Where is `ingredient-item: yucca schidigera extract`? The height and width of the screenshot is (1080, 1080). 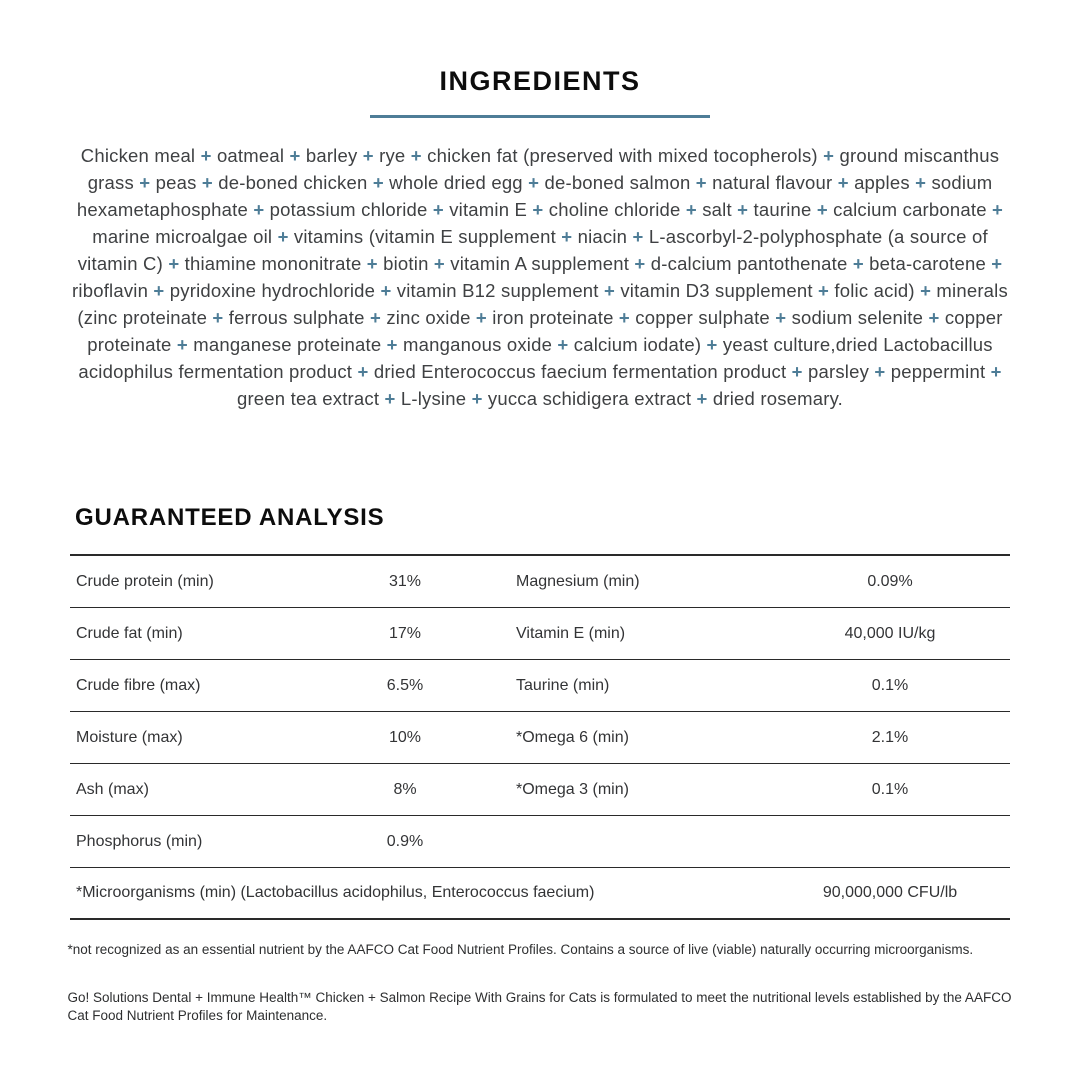 ingredient-item: yucca schidigera extract is located at coordinates (589, 398).